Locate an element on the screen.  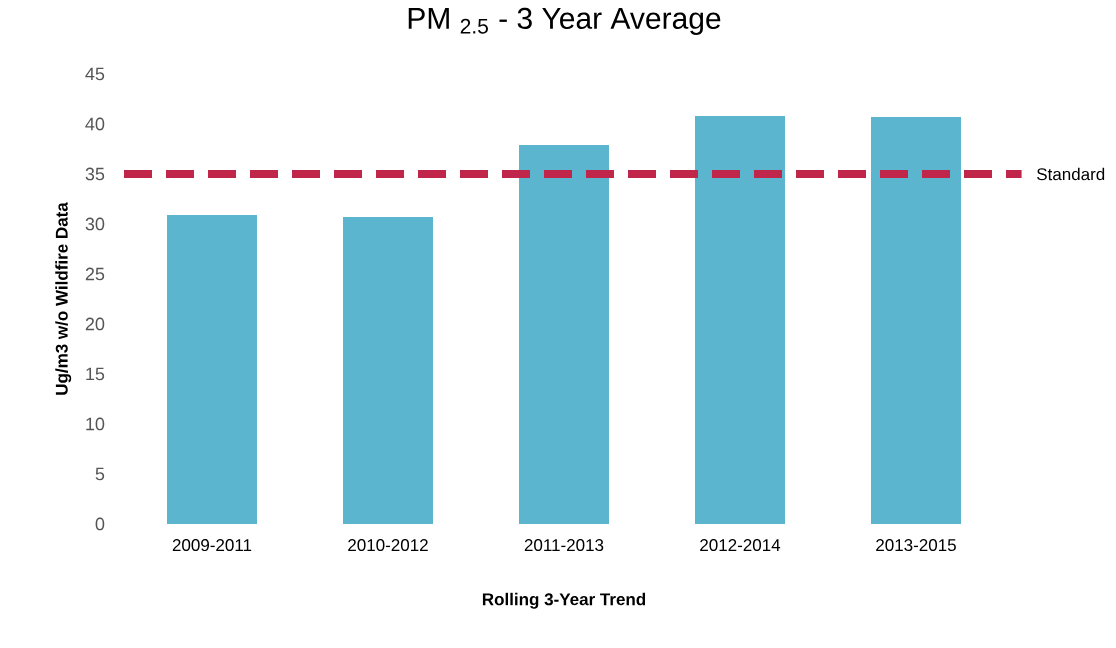
x-axis-title: Rolling 3-Year Trend is located at coordinates (564, 600).